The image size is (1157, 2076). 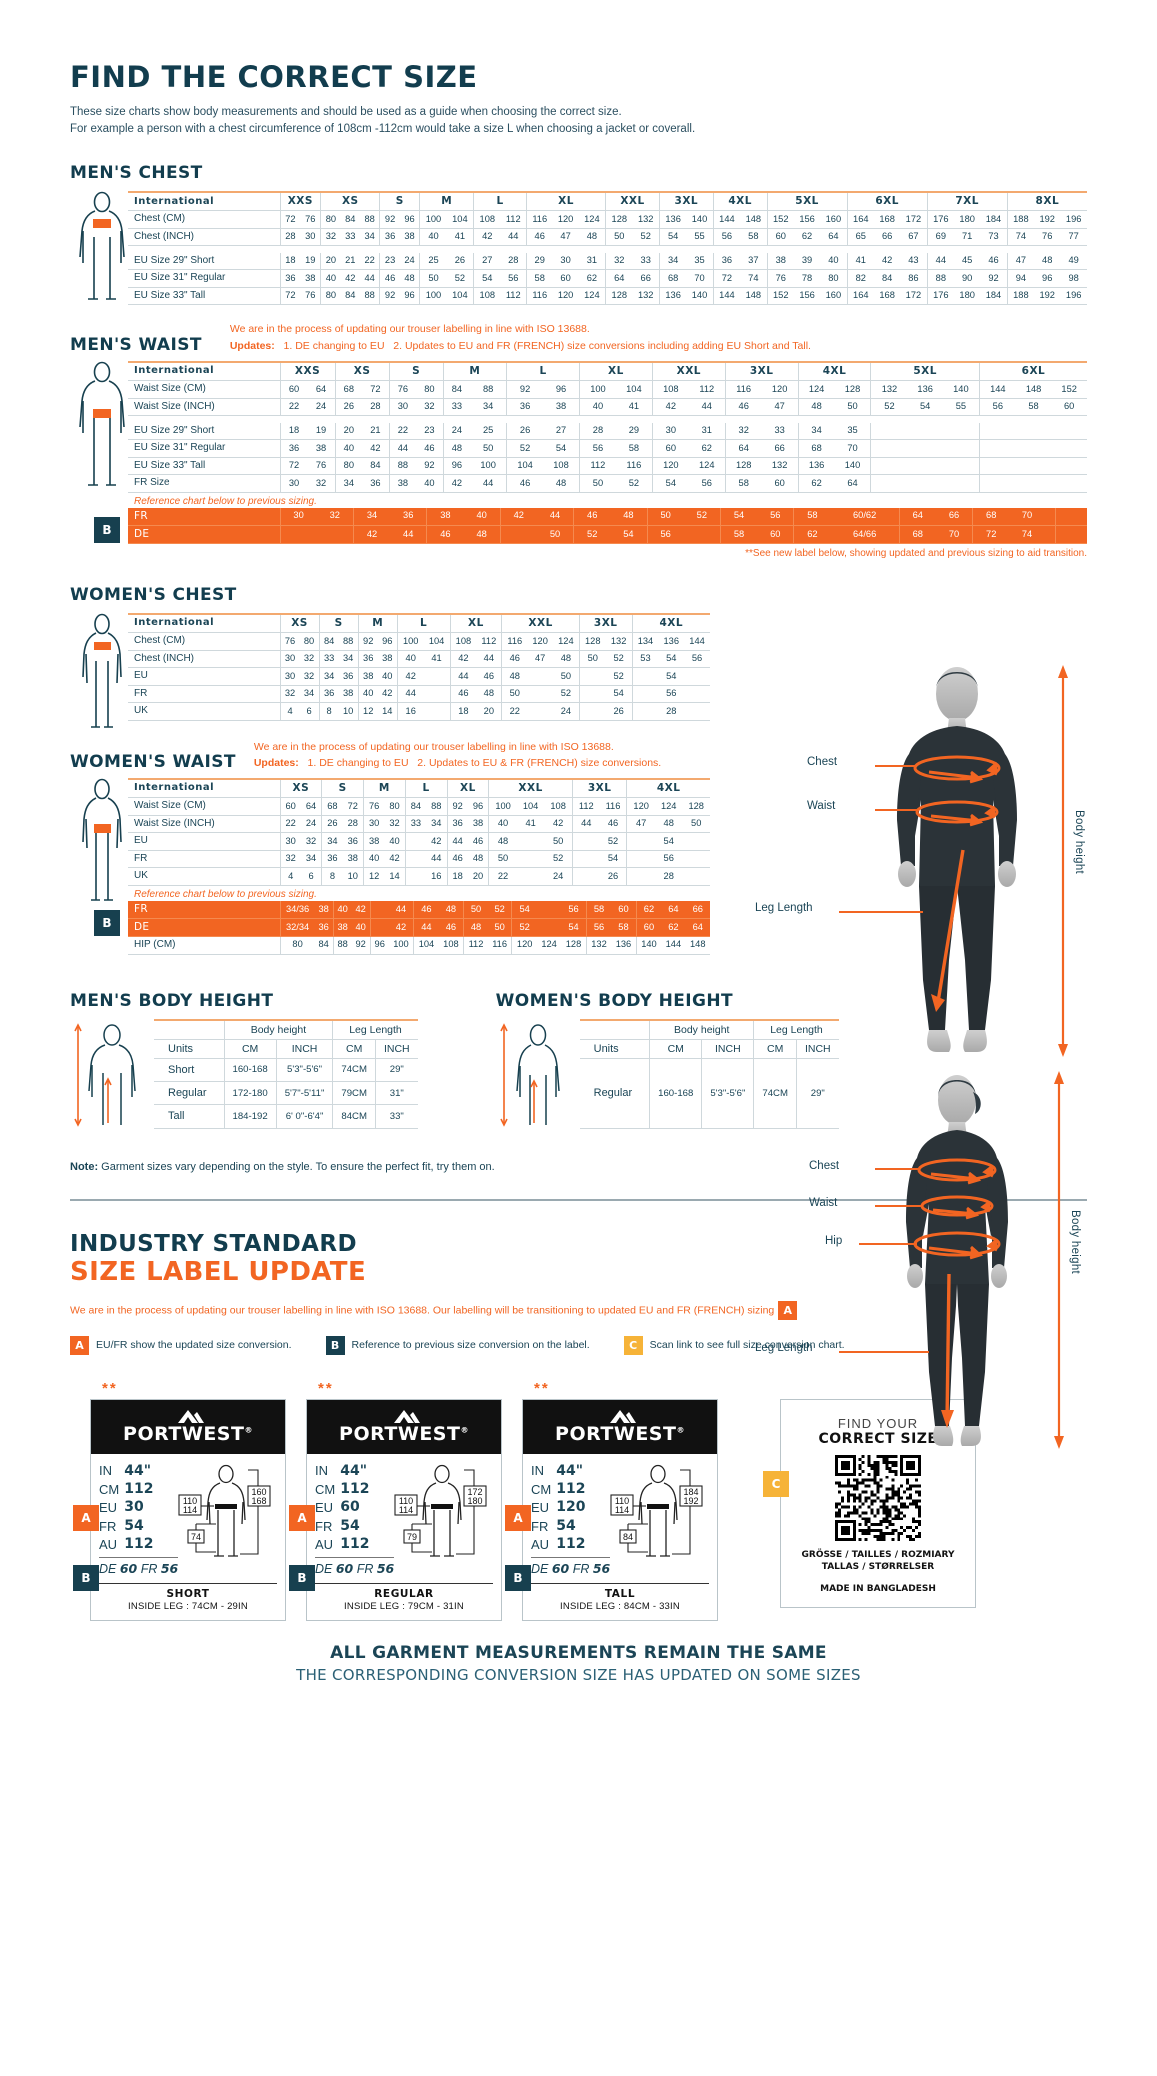 I want to click on cell: 132, so click(x=619, y=641).